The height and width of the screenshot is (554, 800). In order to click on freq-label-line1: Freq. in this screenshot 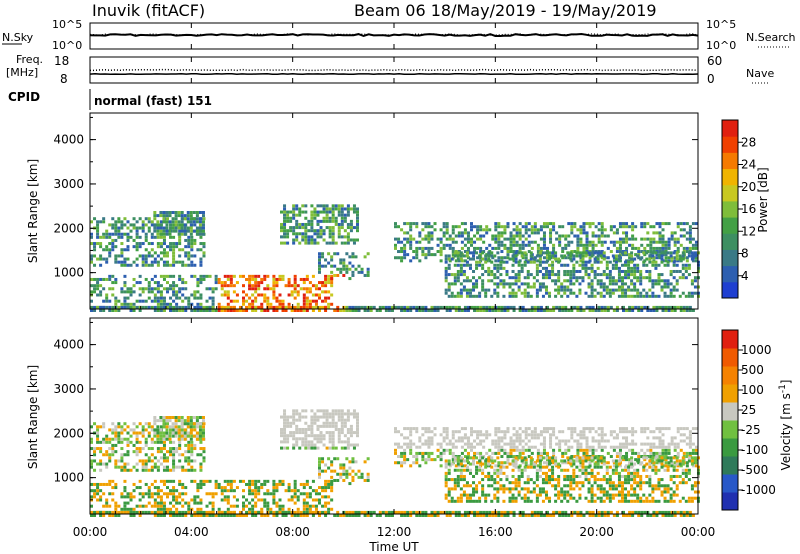, I will do `click(29, 59)`.